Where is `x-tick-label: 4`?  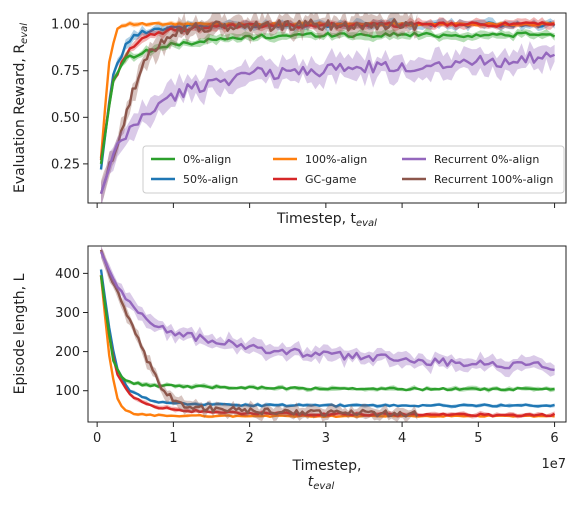 x-tick-label: 4 is located at coordinates (402, 438).